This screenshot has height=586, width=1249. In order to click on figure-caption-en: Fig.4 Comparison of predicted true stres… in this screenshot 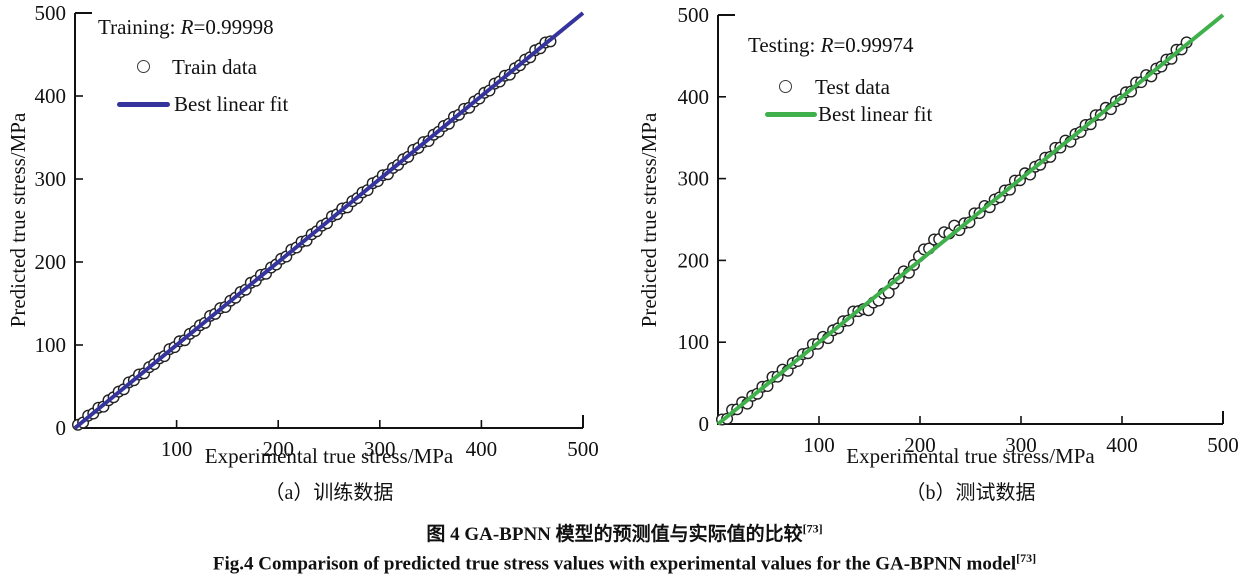, I will do `click(624, 563)`.